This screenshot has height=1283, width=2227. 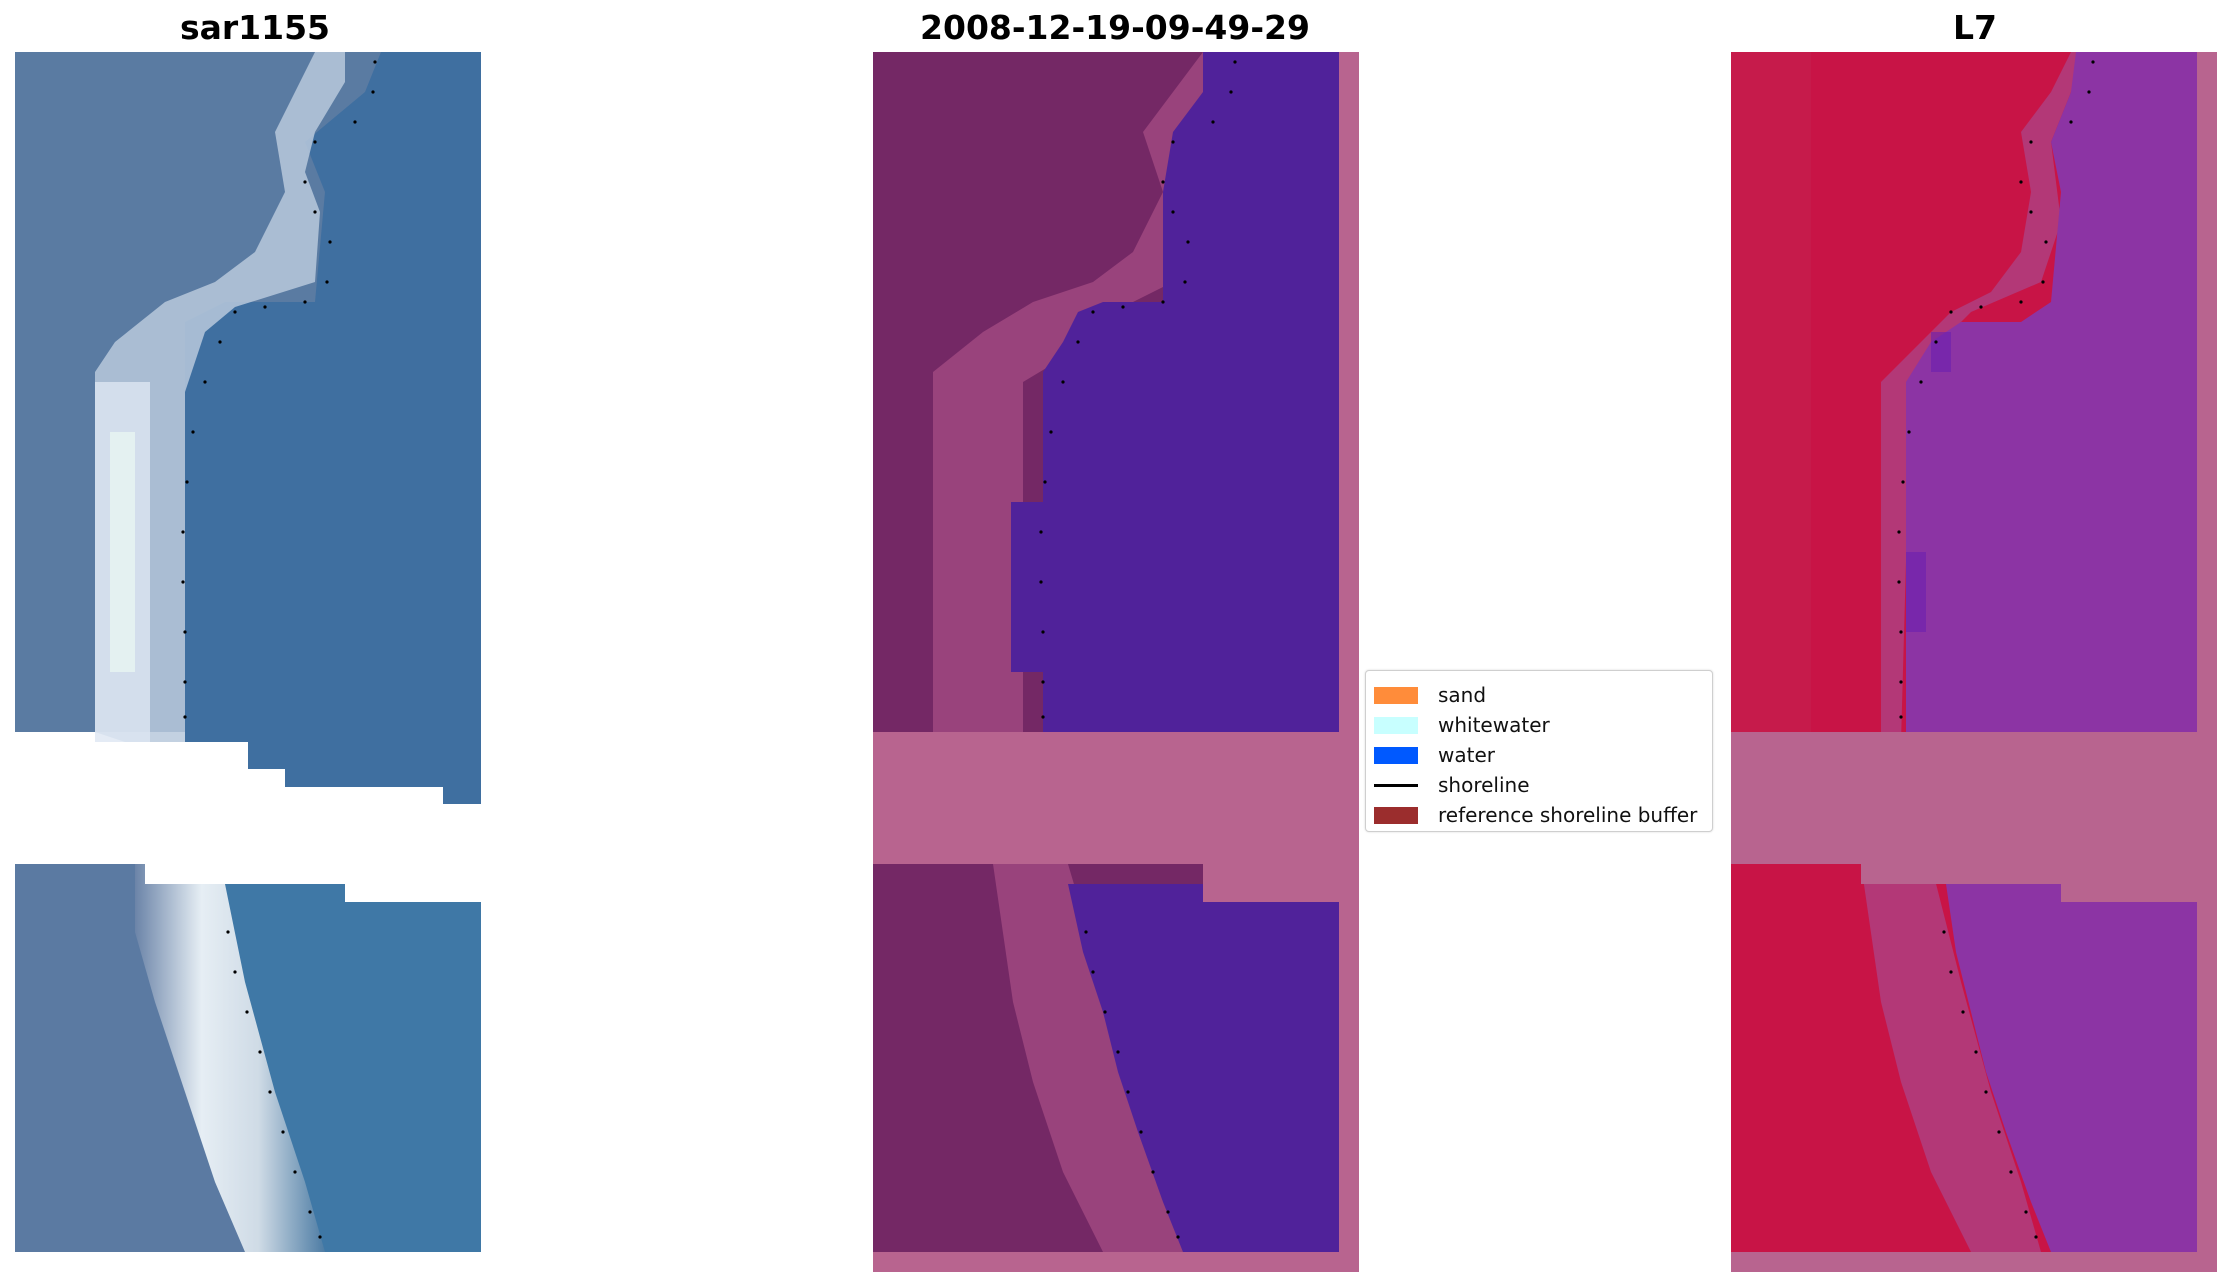 What do you see at coordinates (1484, 785) in the screenshot?
I see `legend-label: shoreline` at bounding box center [1484, 785].